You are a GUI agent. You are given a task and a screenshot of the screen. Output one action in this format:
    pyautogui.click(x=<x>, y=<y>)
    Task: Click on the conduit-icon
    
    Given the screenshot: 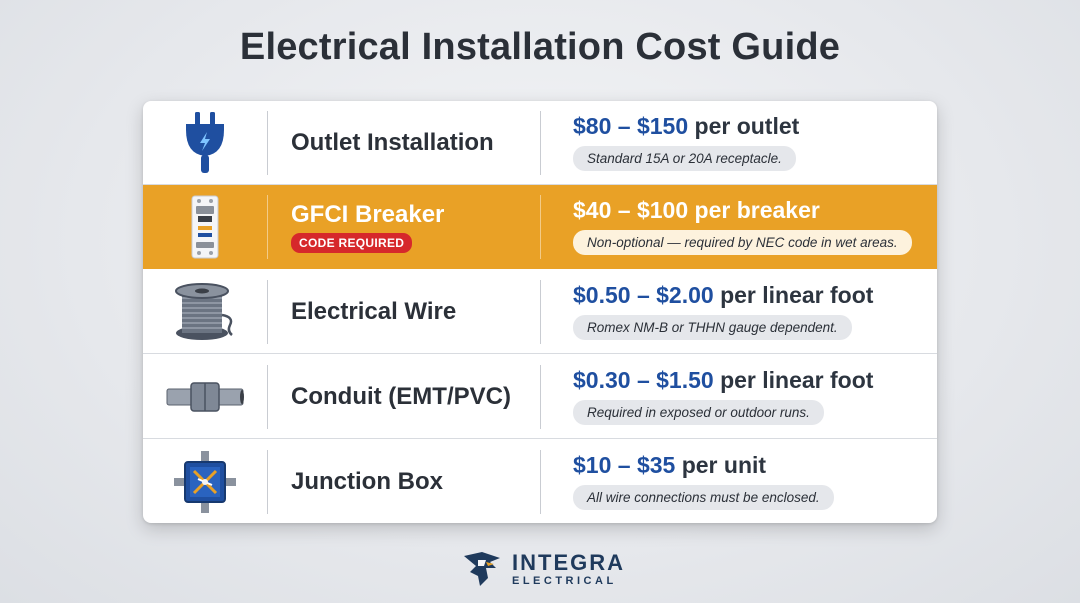 What is the action you would take?
    pyautogui.click(x=205, y=397)
    